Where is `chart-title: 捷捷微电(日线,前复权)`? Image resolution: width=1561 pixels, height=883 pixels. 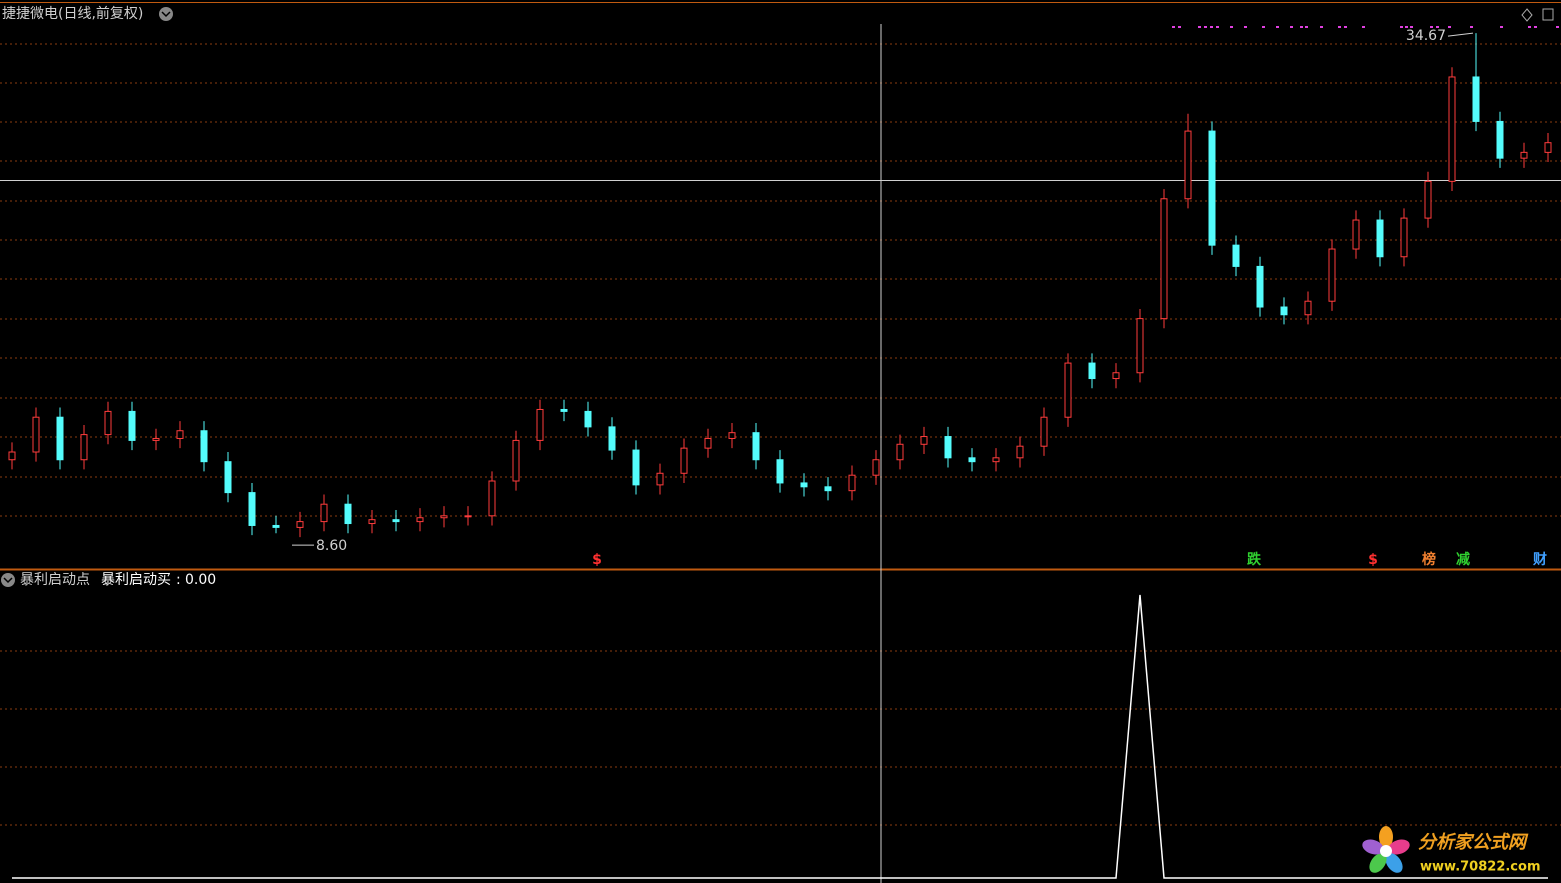
chart-title: 捷捷微电(日线,前复权) is located at coordinates (72, 13).